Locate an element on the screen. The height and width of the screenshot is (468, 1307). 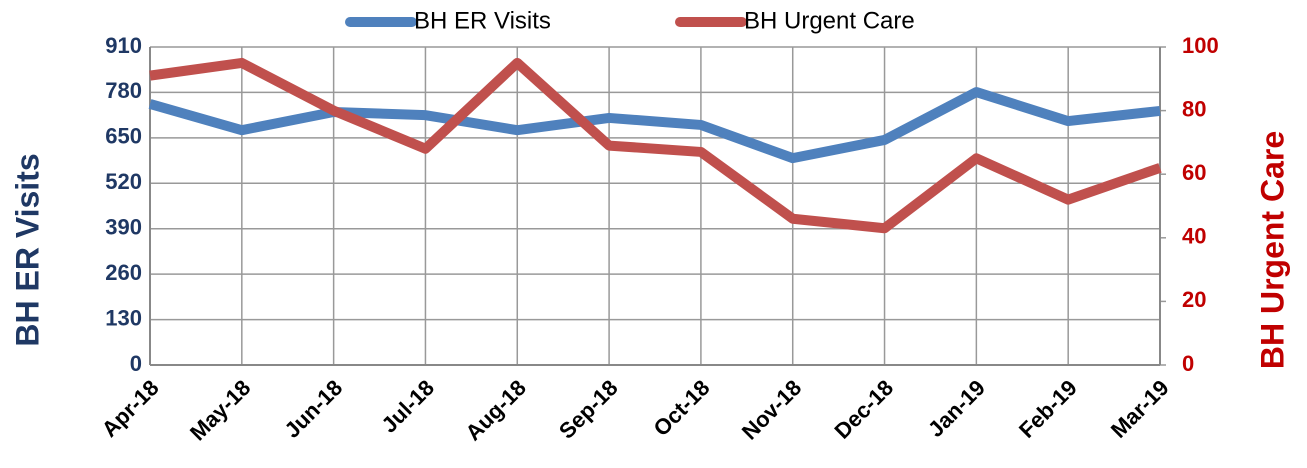
y2-tick-label: 100 is located at coordinates (1200, 45).